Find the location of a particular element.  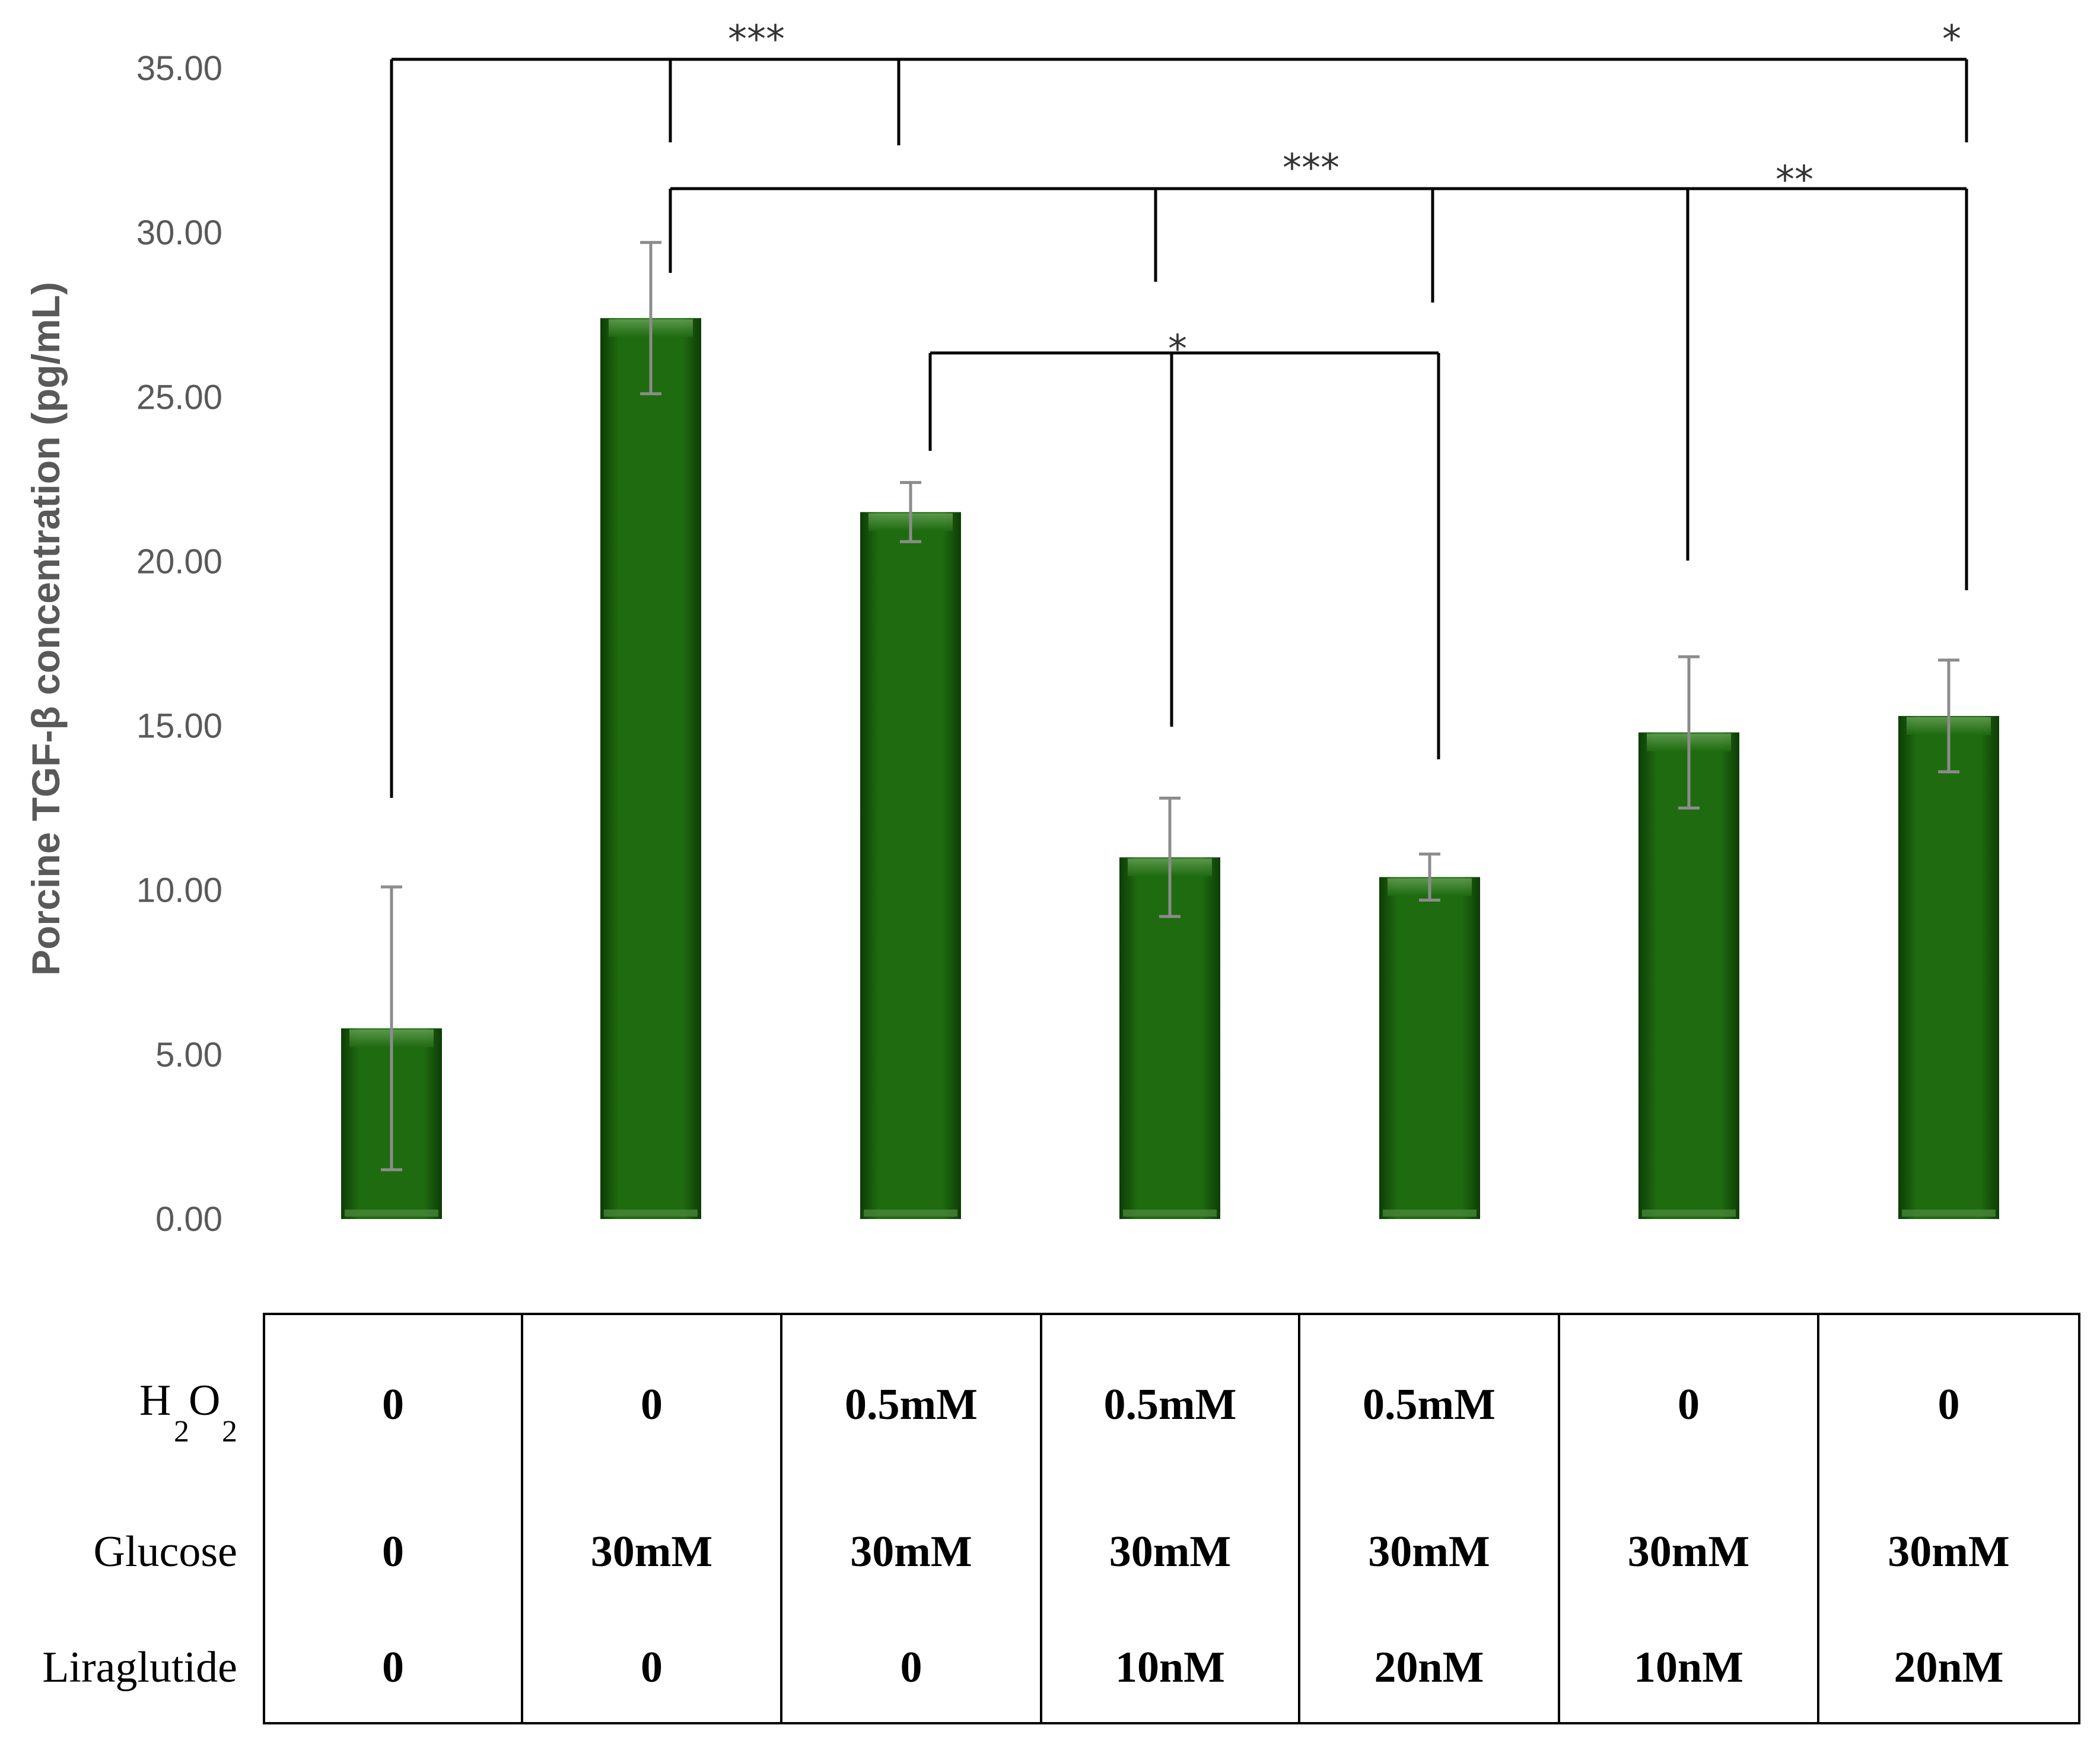

significance-label: ** is located at coordinates (1794, 180).